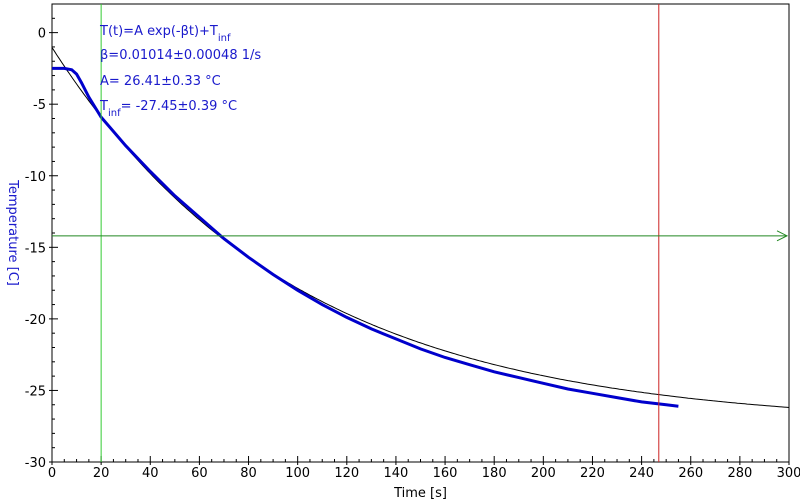  Describe the element at coordinates (641, 473) in the screenshot. I see `x-tick-label: 240` at that location.